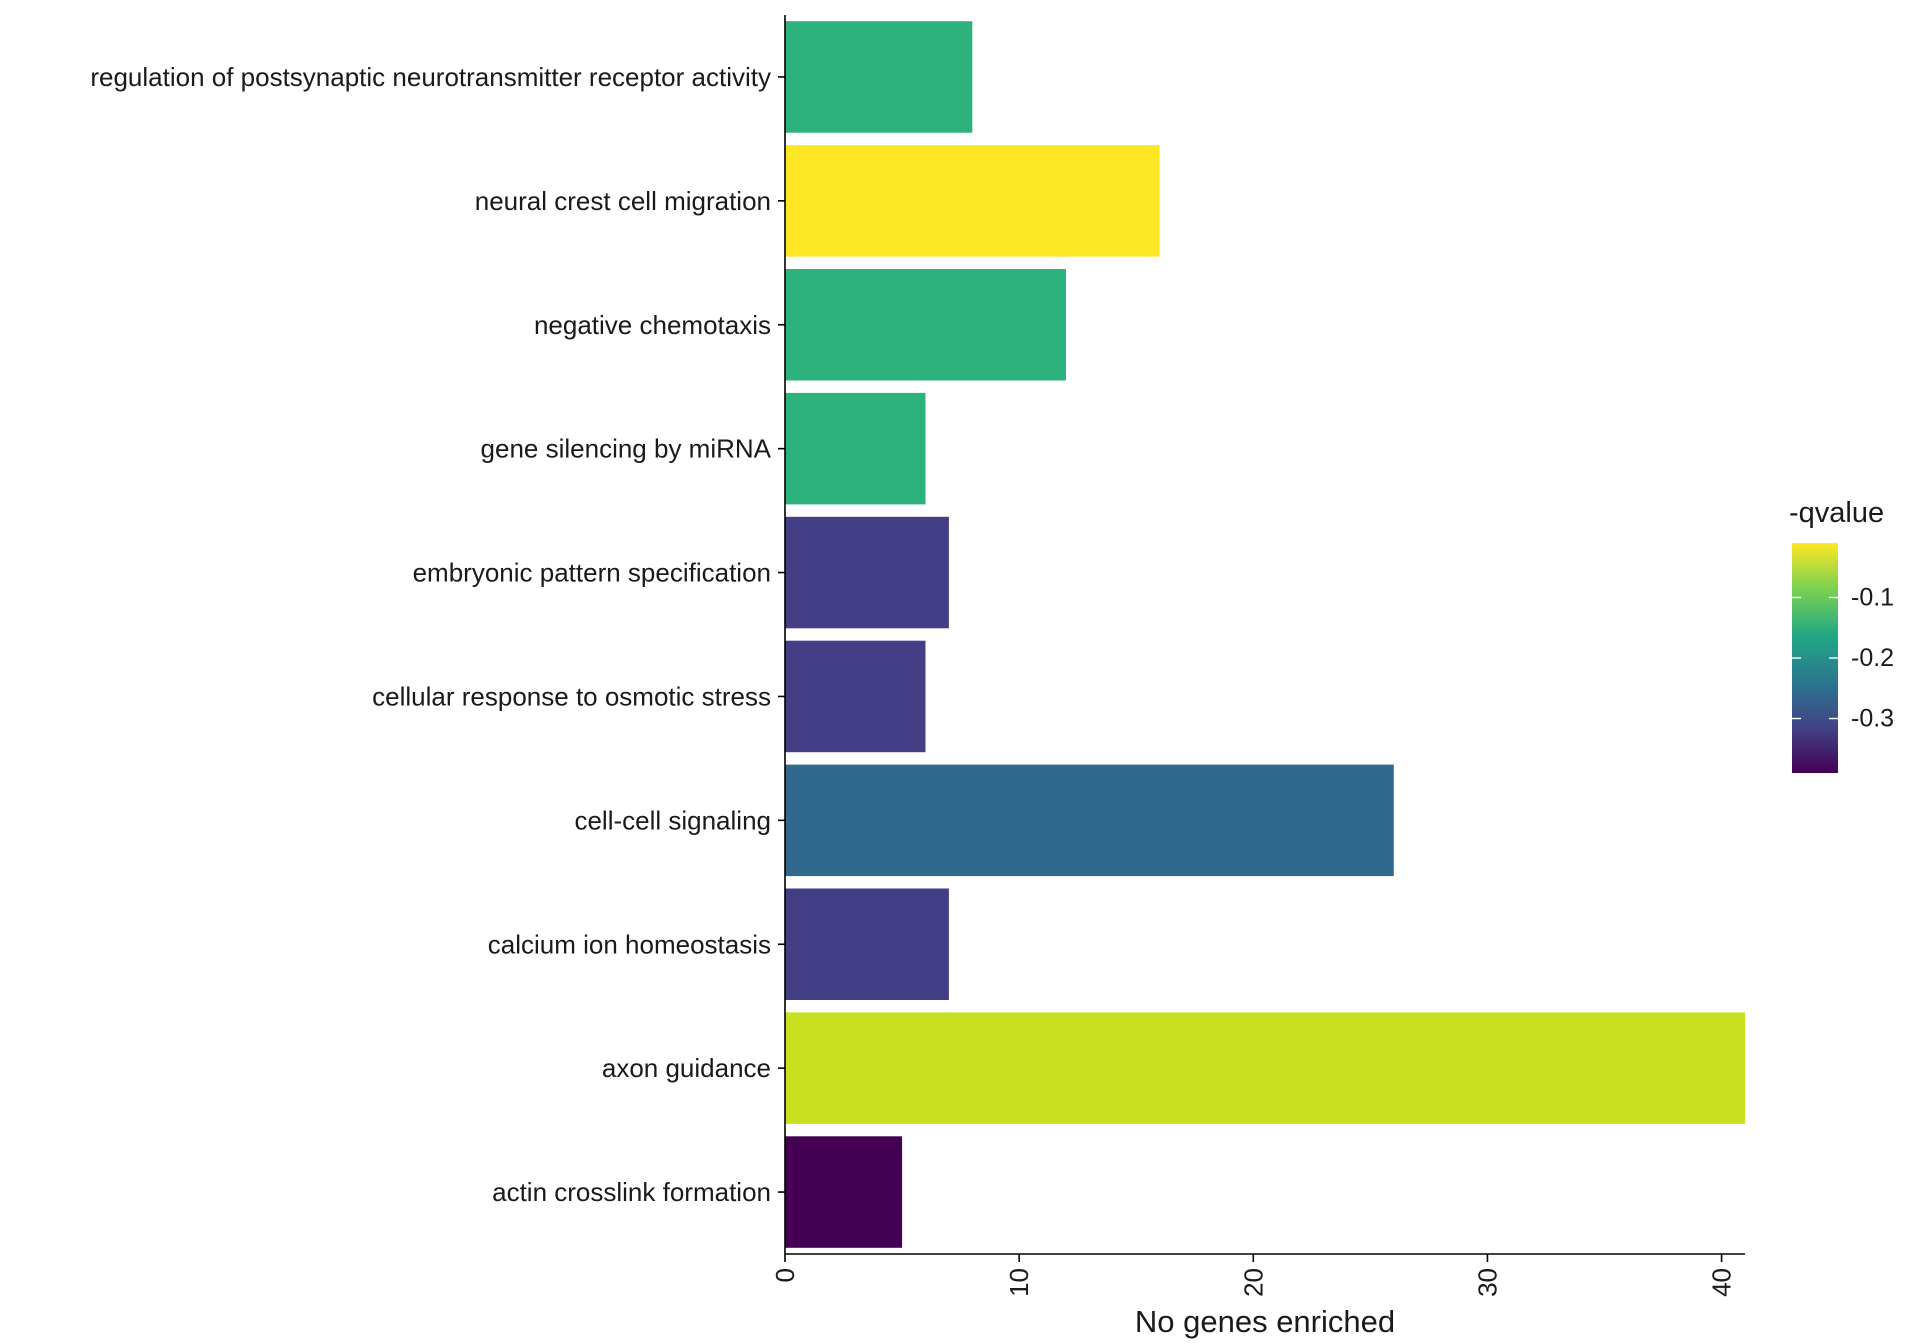 The image size is (1920, 1344). I want to click on y-tick-label: calcium ion homeostasis, so click(629, 944).